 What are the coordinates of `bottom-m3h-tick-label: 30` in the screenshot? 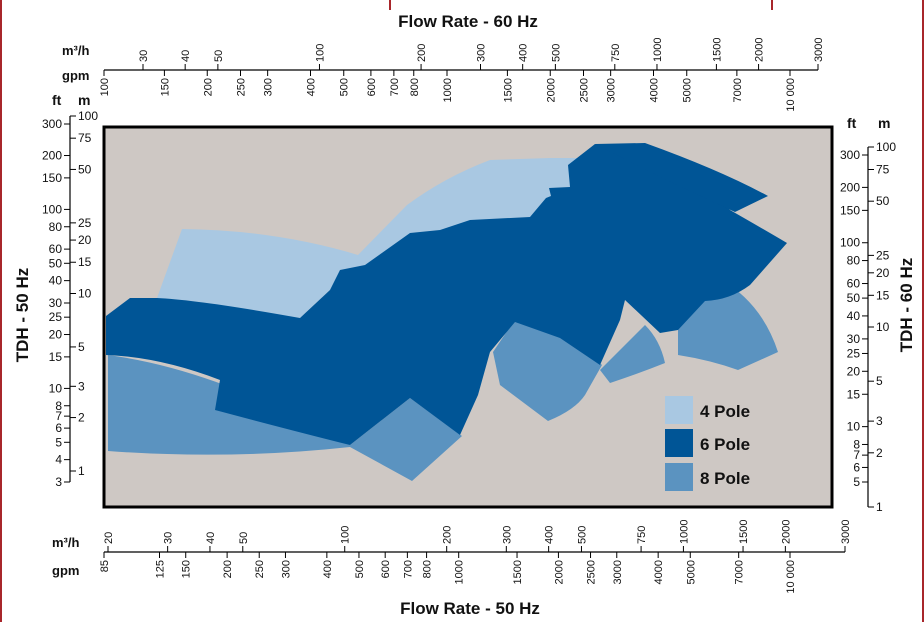 It's located at (169, 538).